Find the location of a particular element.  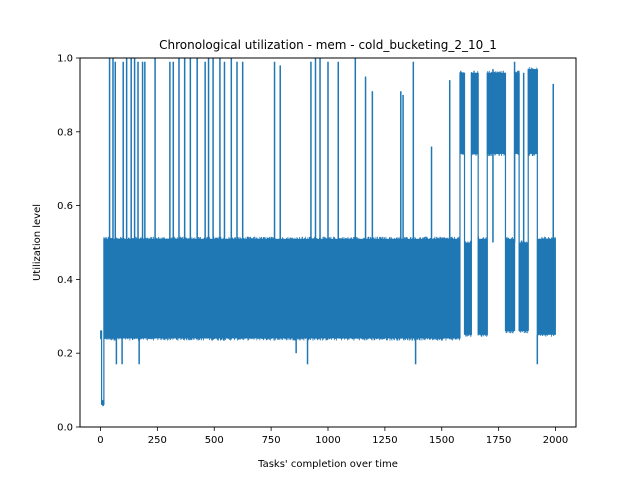

y-tick-label: 0.0 is located at coordinates (65, 428).